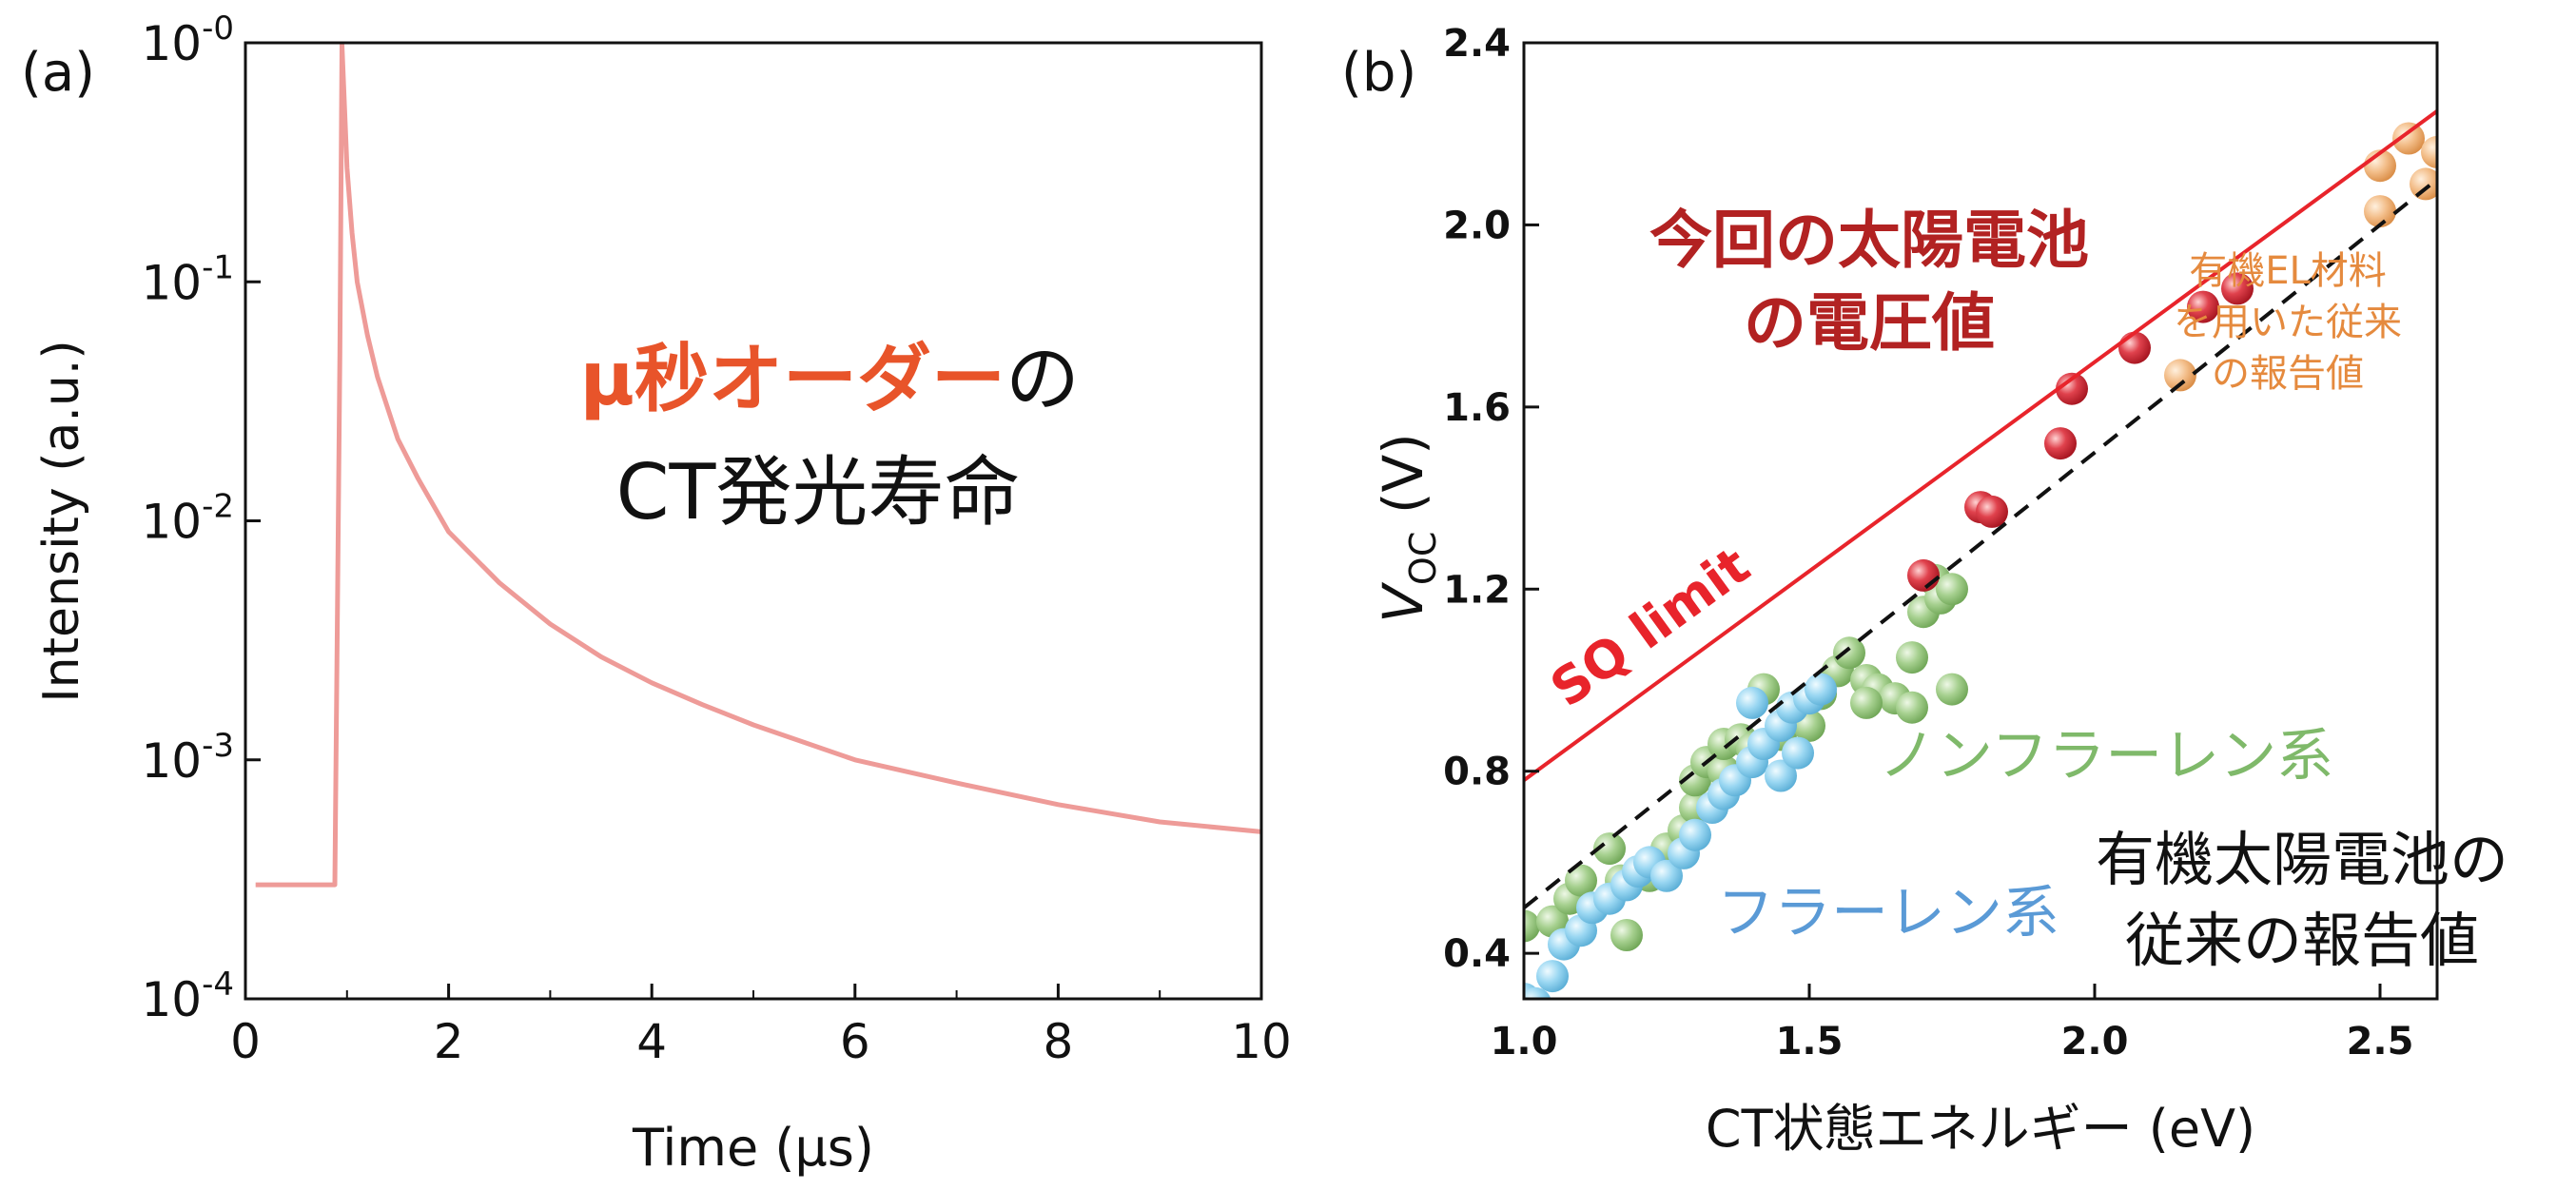 This screenshot has height=1191, width=2576. What do you see at coordinates (2106, 756) in the screenshot?
I see `annotation-nonfullerene: ノンフラーレン系` at bounding box center [2106, 756].